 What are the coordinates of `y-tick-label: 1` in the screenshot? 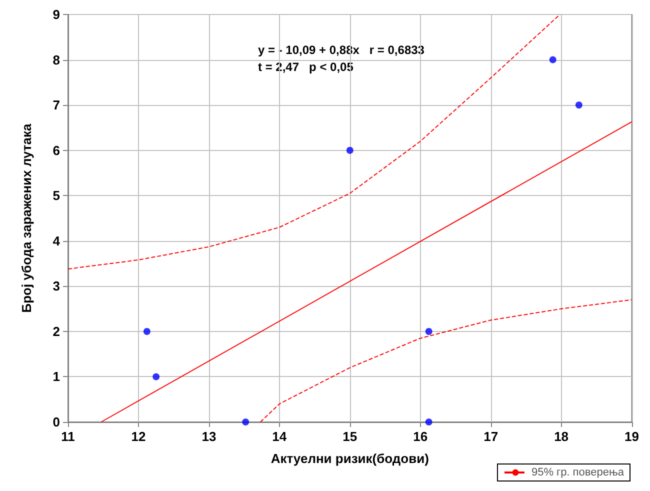 It's located at (56, 376).